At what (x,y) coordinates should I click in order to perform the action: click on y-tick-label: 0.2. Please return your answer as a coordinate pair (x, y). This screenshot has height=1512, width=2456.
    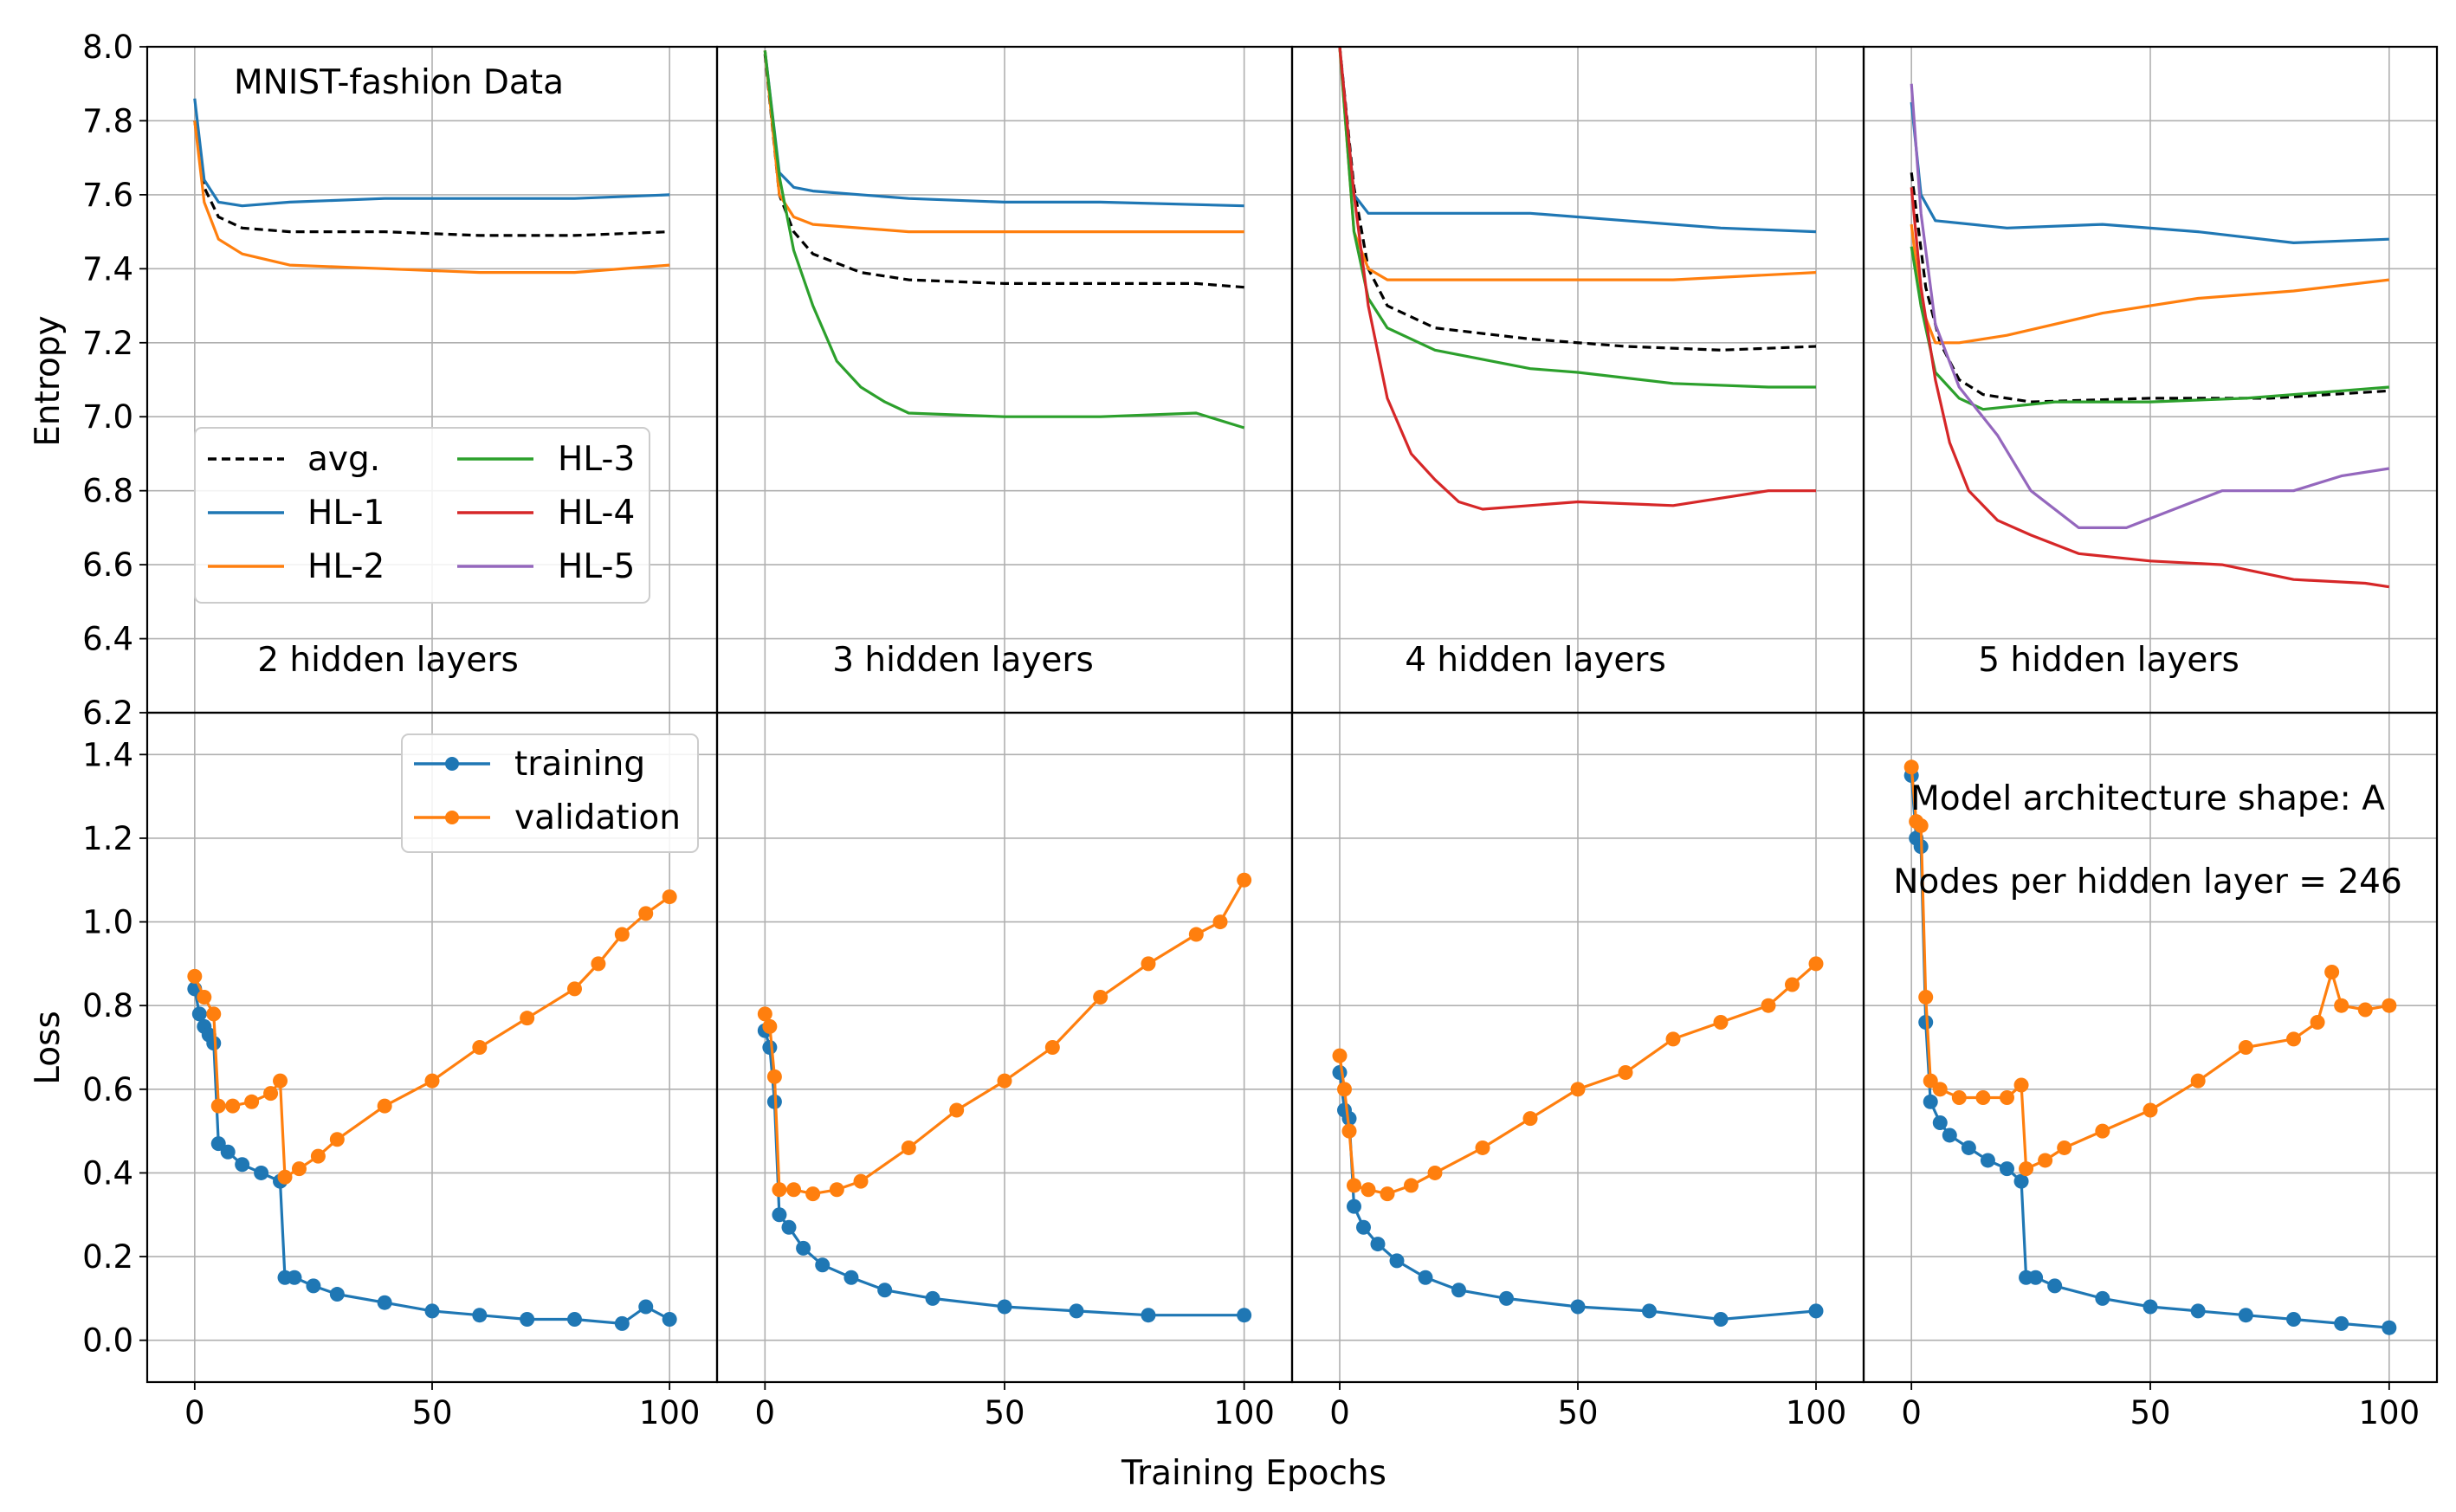
    Looking at the image, I should click on (107, 1257).